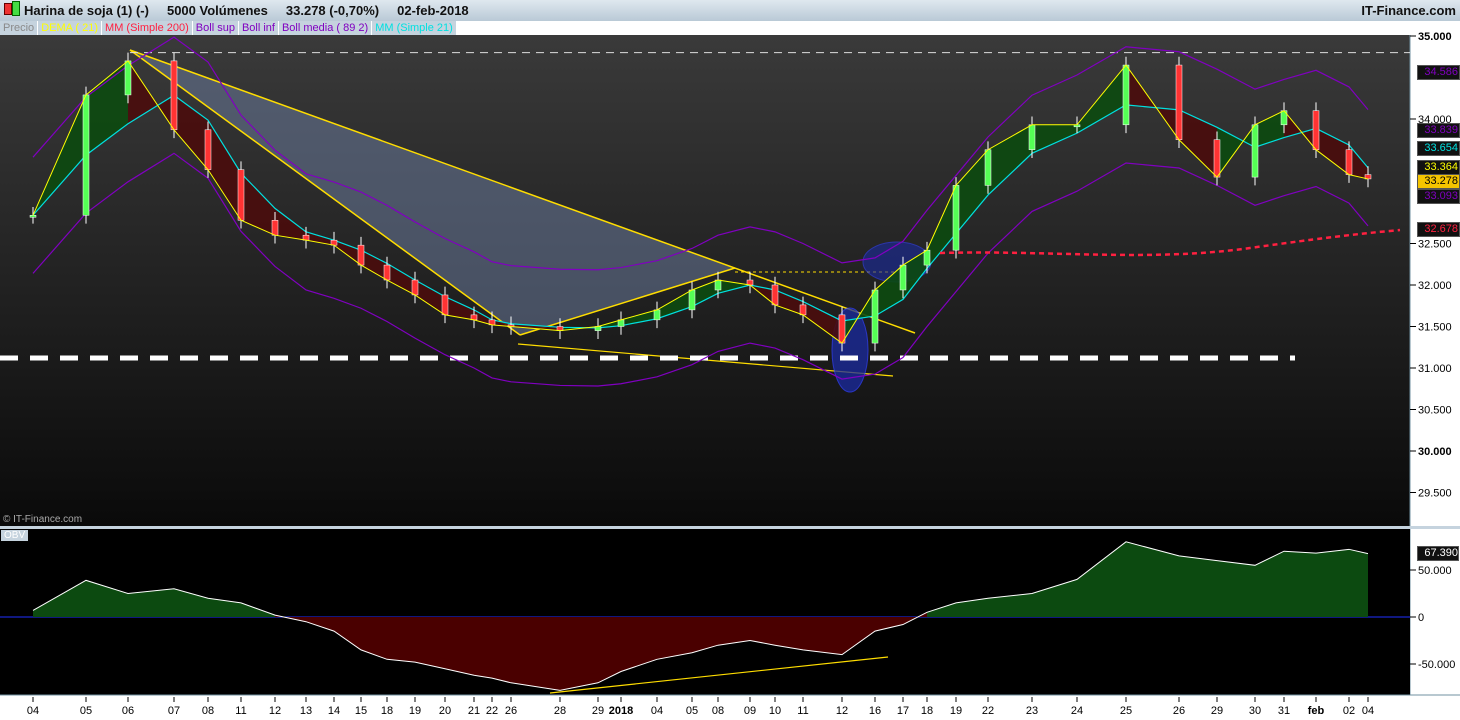  Describe the element at coordinates (1435, 37) in the screenshot. I see `y-tick-label: 35.000` at that location.